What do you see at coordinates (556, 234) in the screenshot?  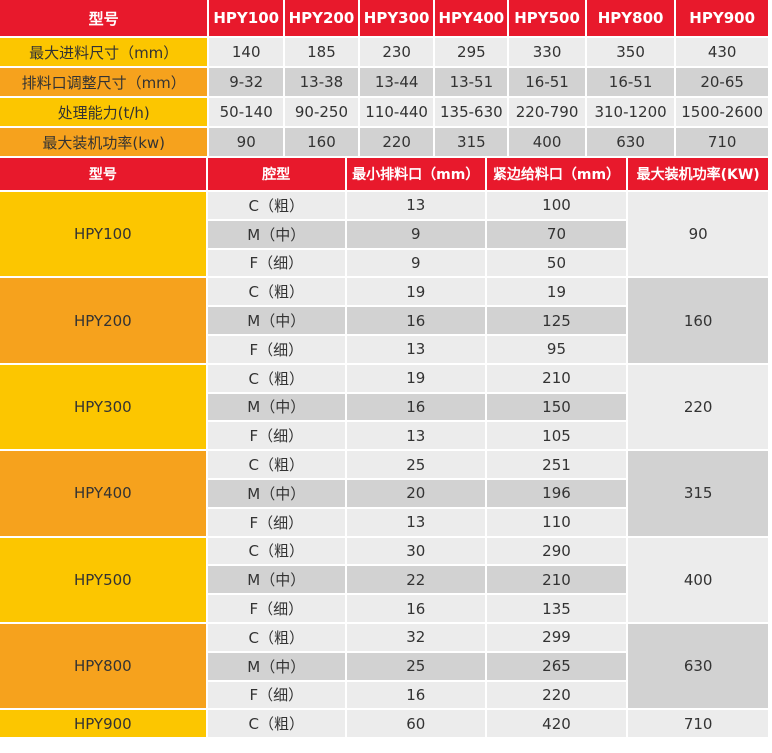 I see `closed-side-feed: 70` at bounding box center [556, 234].